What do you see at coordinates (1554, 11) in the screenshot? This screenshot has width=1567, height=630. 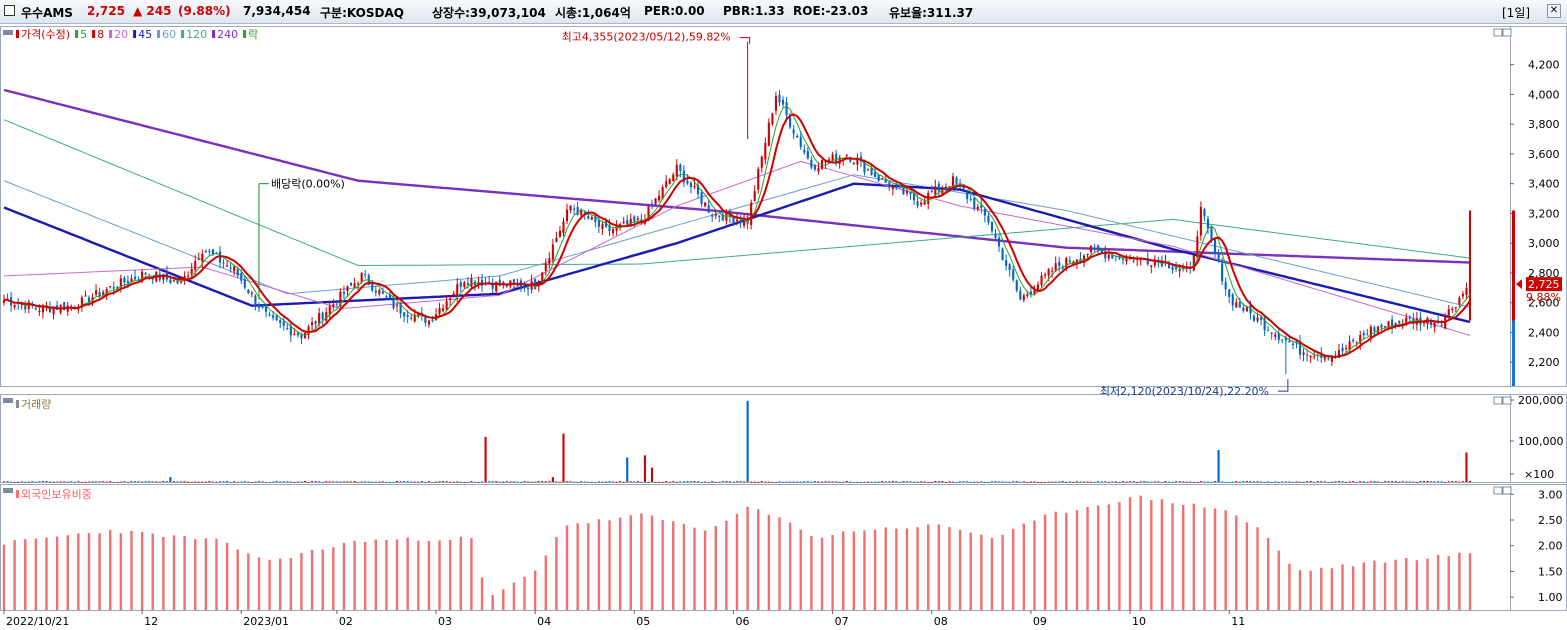 I see `close-icon: ✕` at bounding box center [1554, 11].